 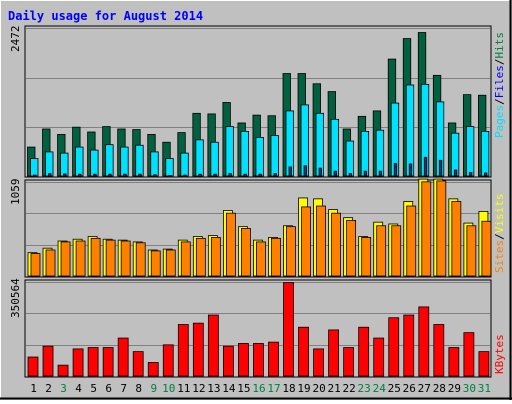 What do you see at coordinates (153, 388) in the screenshot?
I see `x-tick-label: 9` at bounding box center [153, 388].